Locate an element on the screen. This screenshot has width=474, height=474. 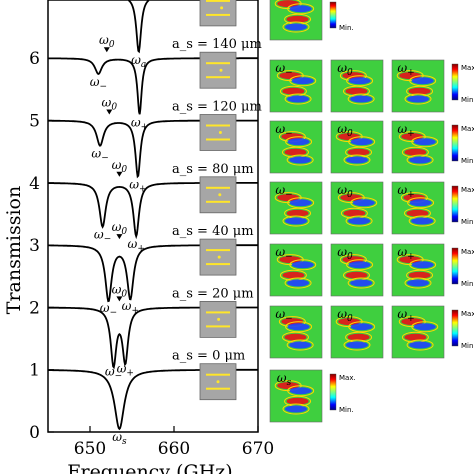
y-tick-label: 6 is located at coordinates (34, 59).